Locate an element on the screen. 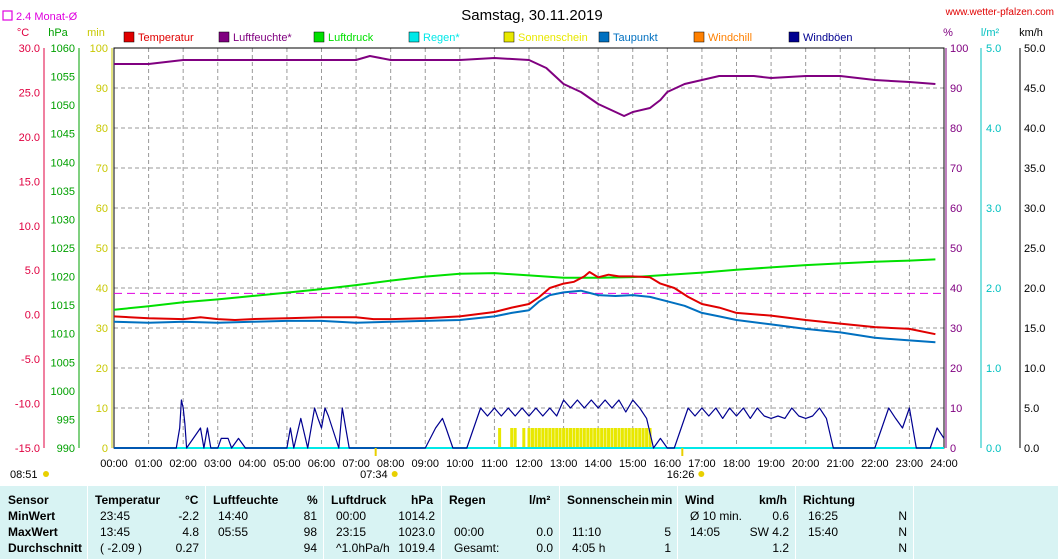 The image size is (1058, 559). stat-hum-time: 05:55 is located at coordinates (233, 532).